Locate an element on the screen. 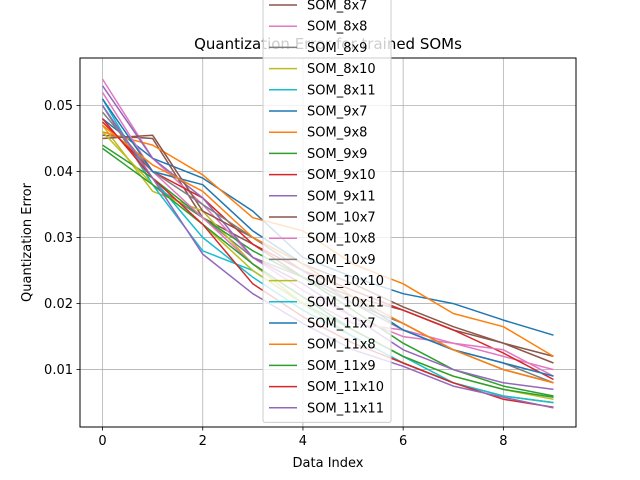 This screenshot has height=480, width=640. y-tick-label: 0.04 is located at coordinates (58, 172).